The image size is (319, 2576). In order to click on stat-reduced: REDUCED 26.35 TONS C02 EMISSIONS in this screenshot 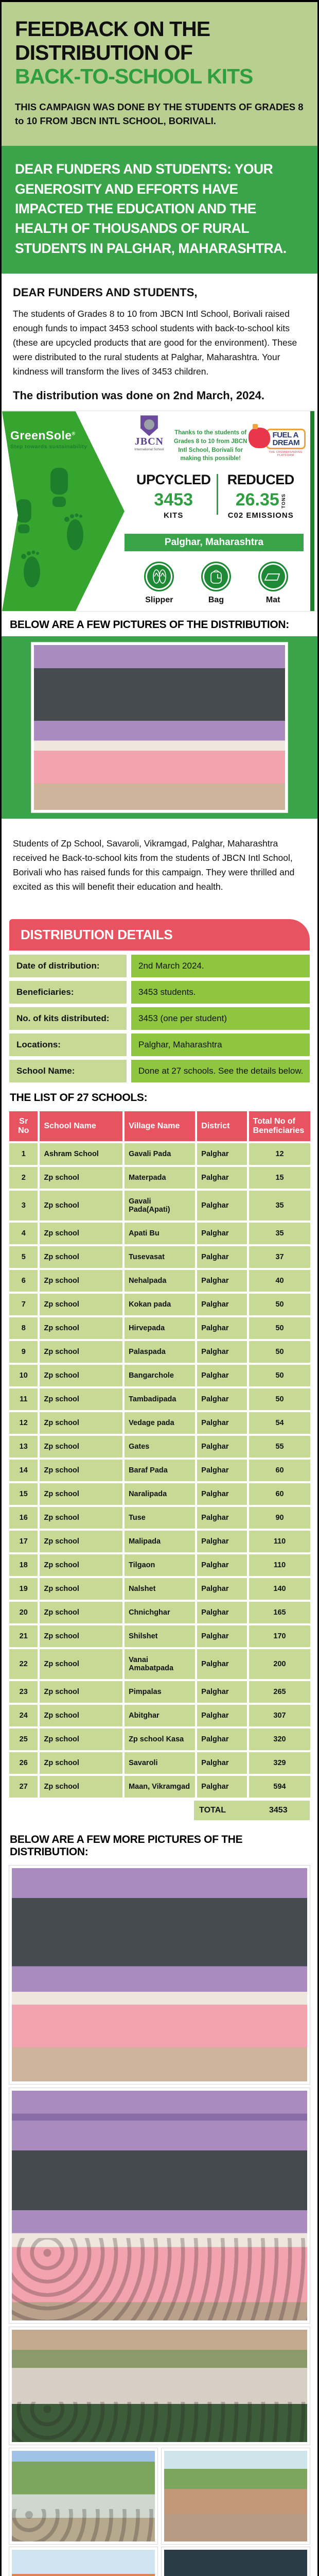, I will do `click(261, 496)`.